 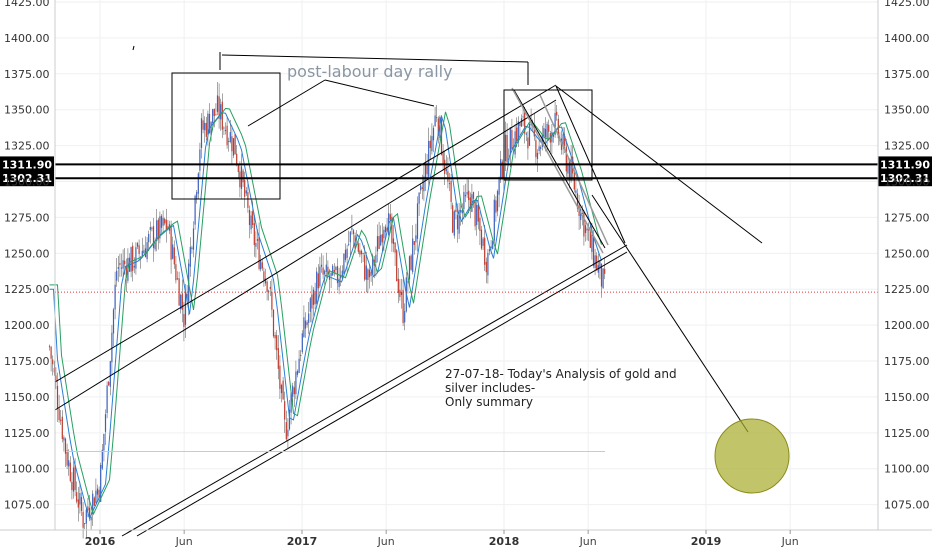 What do you see at coordinates (905, 164) in the screenshot?
I see `level-badge-right-label: 1311.90` at bounding box center [905, 164].